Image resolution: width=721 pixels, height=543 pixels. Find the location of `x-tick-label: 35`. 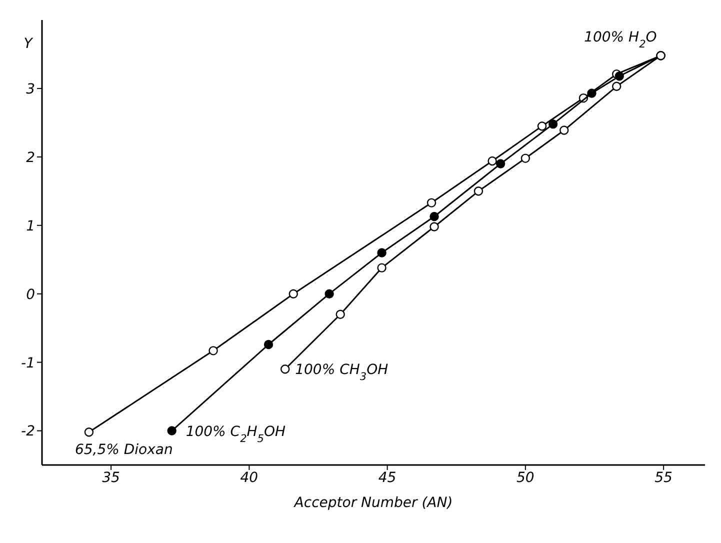

x-tick-label: 35 is located at coordinates (111, 478).